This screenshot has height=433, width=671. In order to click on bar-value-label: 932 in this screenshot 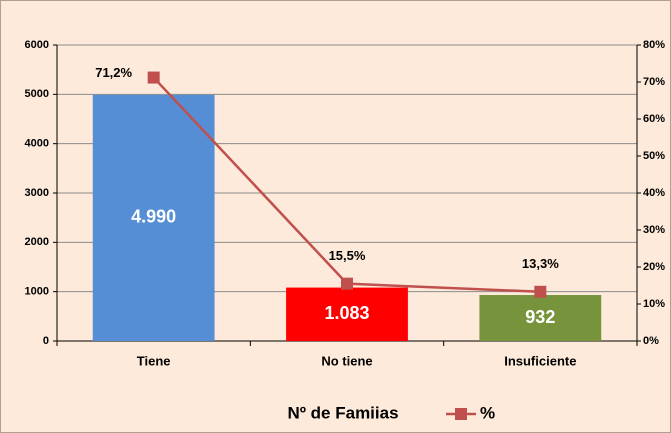, I will do `click(540, 317)`.